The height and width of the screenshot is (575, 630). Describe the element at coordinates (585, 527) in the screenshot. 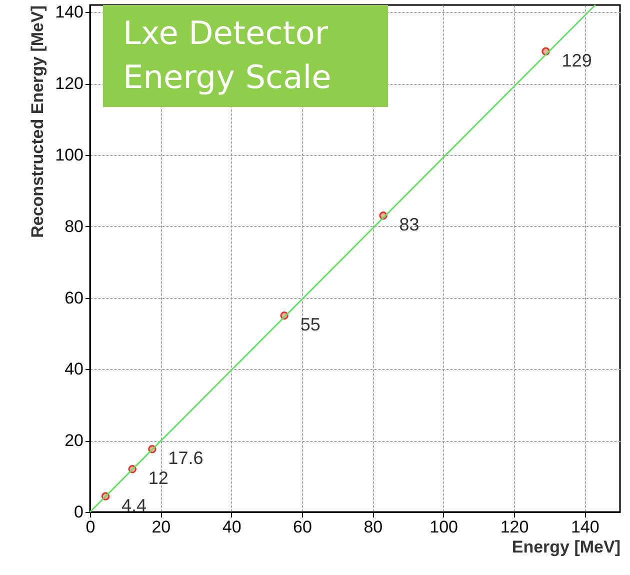

I see `x-tick-label: 140` at that location.